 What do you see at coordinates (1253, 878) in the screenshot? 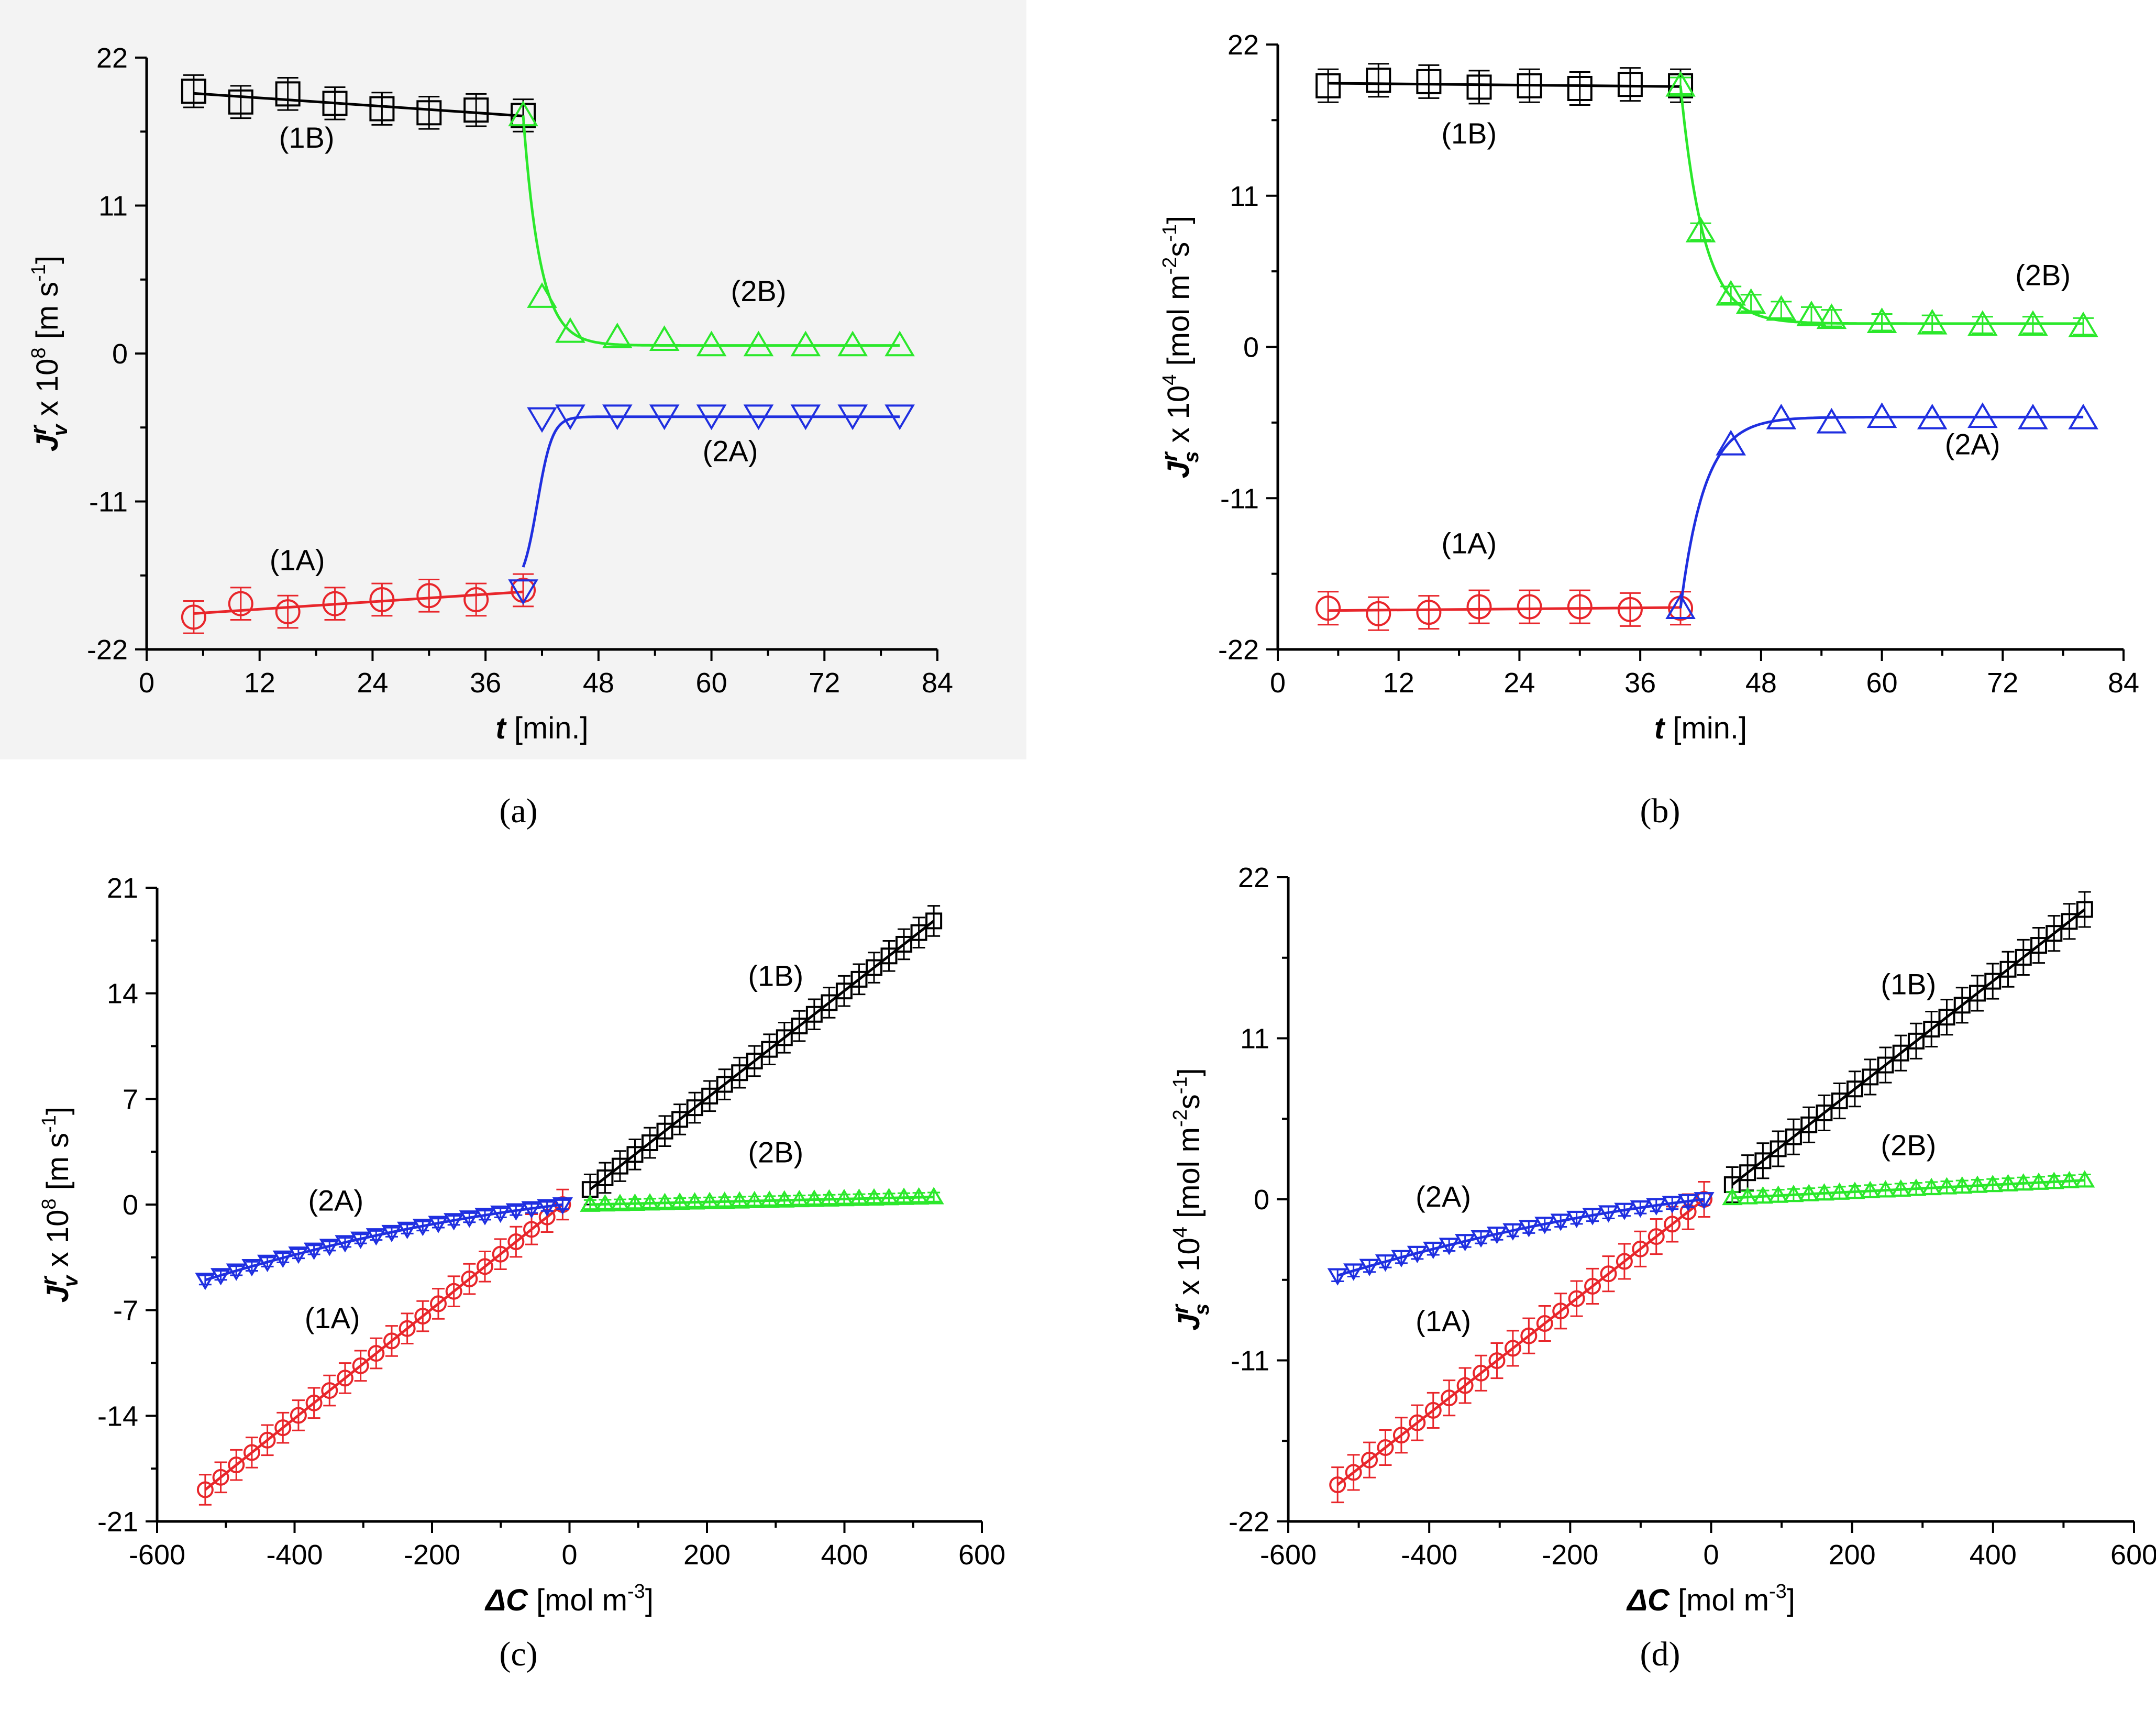
I see `y-tick-label: 22` at bounding box center [1253, 878].